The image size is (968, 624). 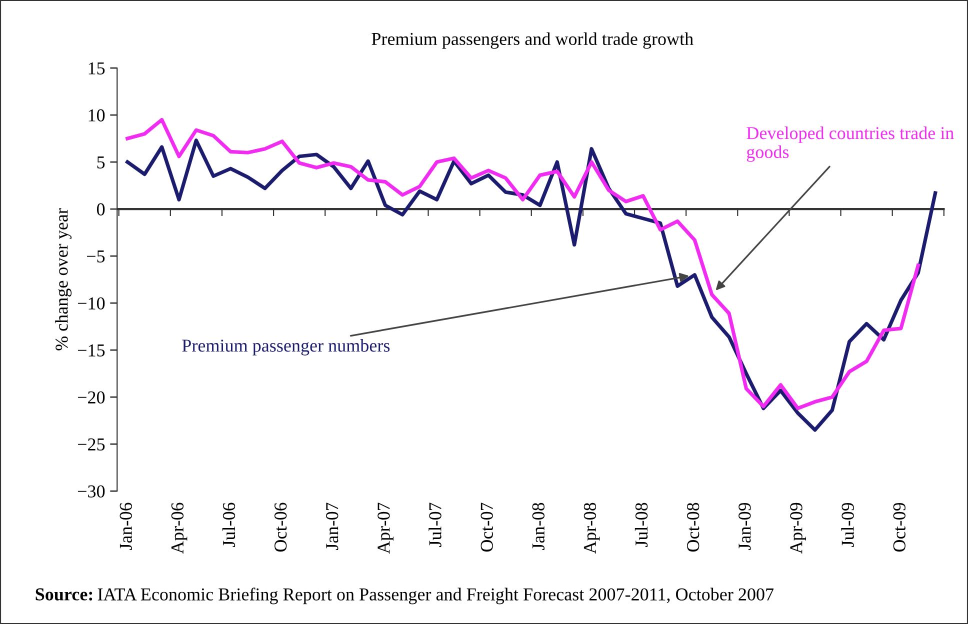 What do you see at coordinates (641, 524) in the screenshot?
I see `x-tick-label: Jul-08` at bounding box center [641, 524].